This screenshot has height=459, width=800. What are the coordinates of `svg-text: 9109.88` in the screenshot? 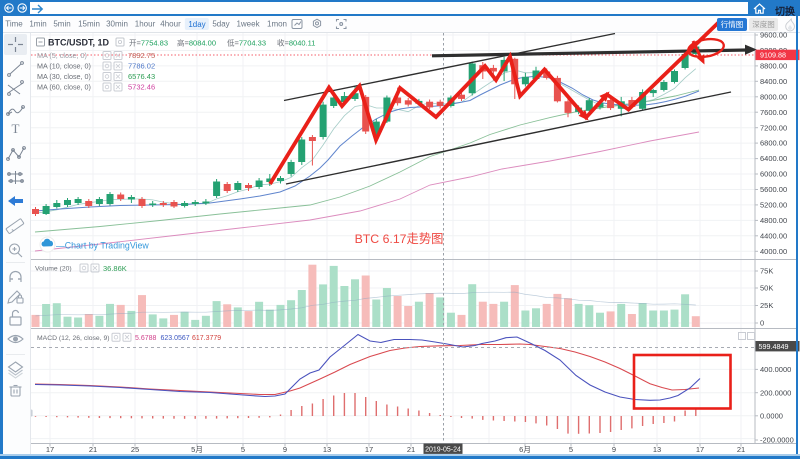 It's located at (773, 55).